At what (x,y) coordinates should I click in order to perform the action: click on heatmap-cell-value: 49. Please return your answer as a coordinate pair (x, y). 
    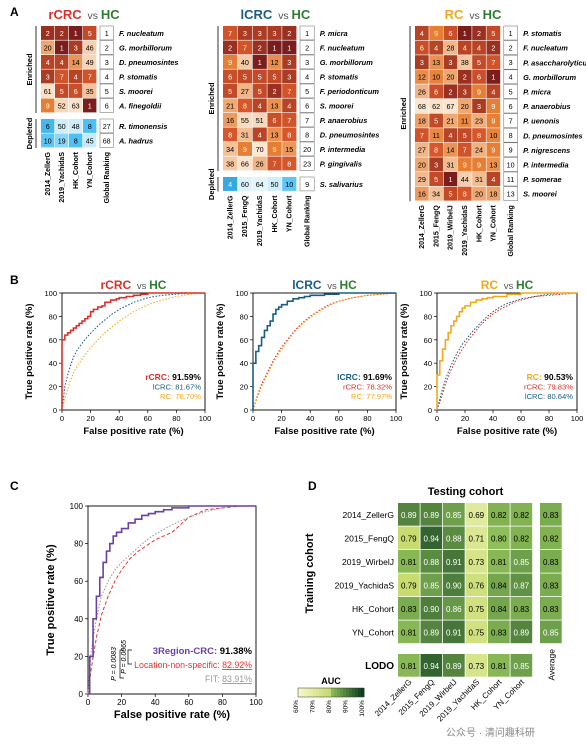
    Looking at the image, I should click on (90, 62).